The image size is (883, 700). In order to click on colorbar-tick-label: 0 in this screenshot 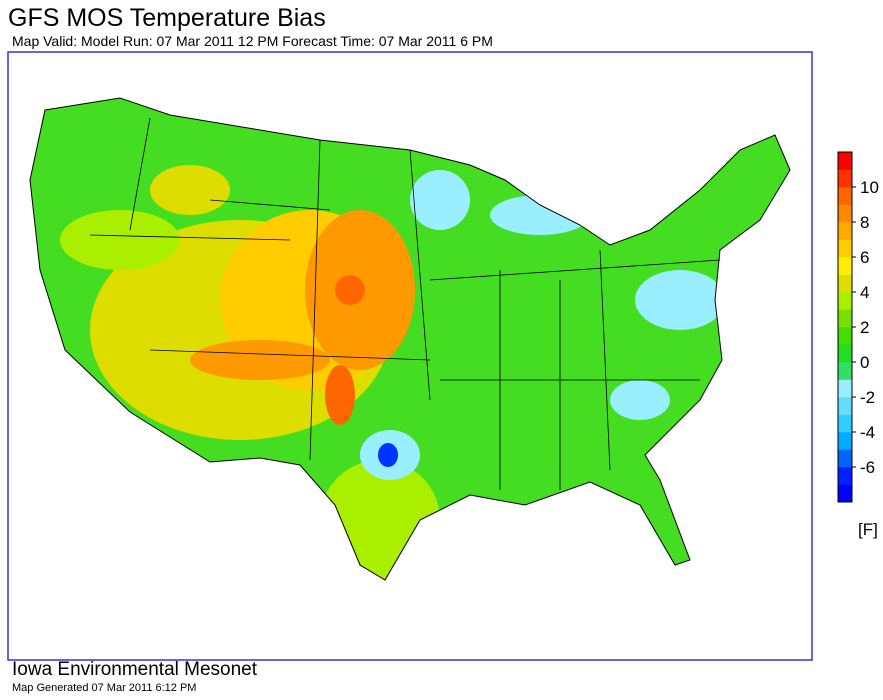, I will do `click(864, 362)`.